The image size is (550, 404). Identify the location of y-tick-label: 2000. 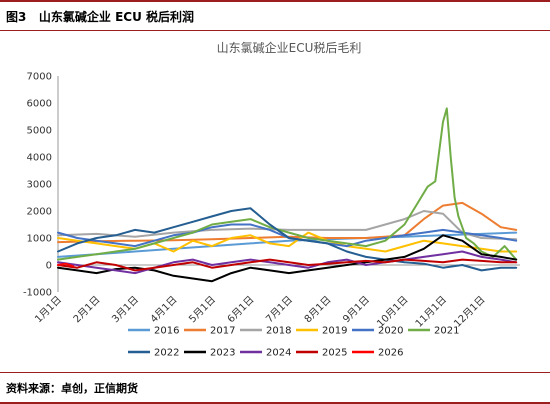
(39, 212).